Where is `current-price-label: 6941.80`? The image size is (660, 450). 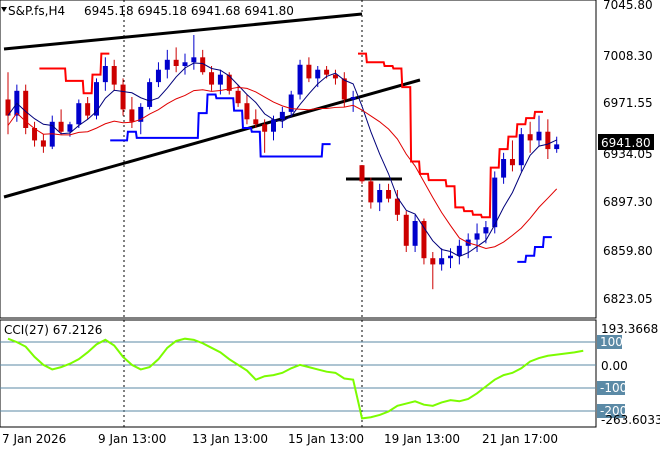 current-price-label: 6941.80 is located at coordinates (626, 143).